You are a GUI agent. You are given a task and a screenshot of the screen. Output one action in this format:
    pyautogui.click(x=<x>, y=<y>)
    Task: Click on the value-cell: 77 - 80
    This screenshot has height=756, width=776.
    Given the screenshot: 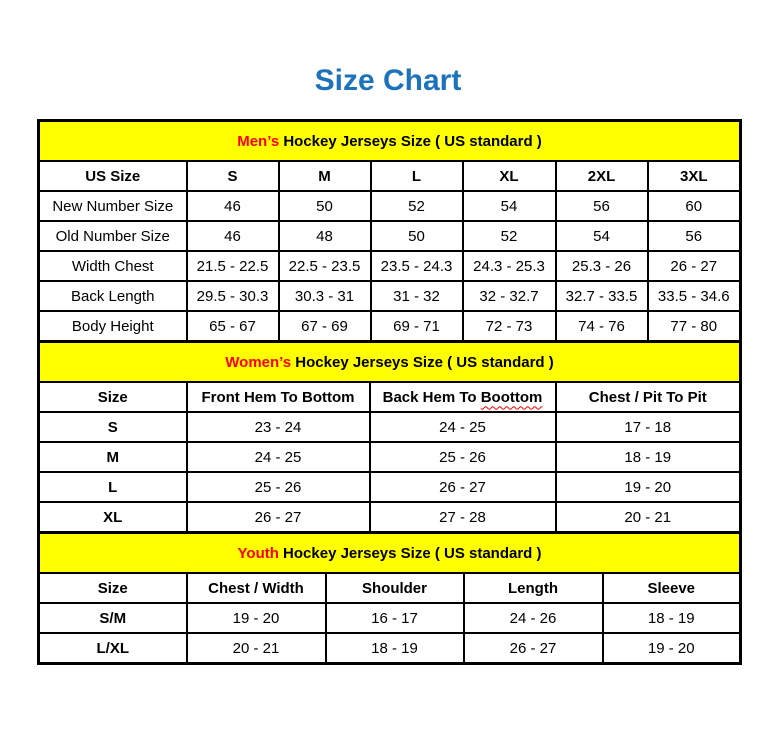 What is the action you would take?
    pyautogui.click(x=694, y=326)
    